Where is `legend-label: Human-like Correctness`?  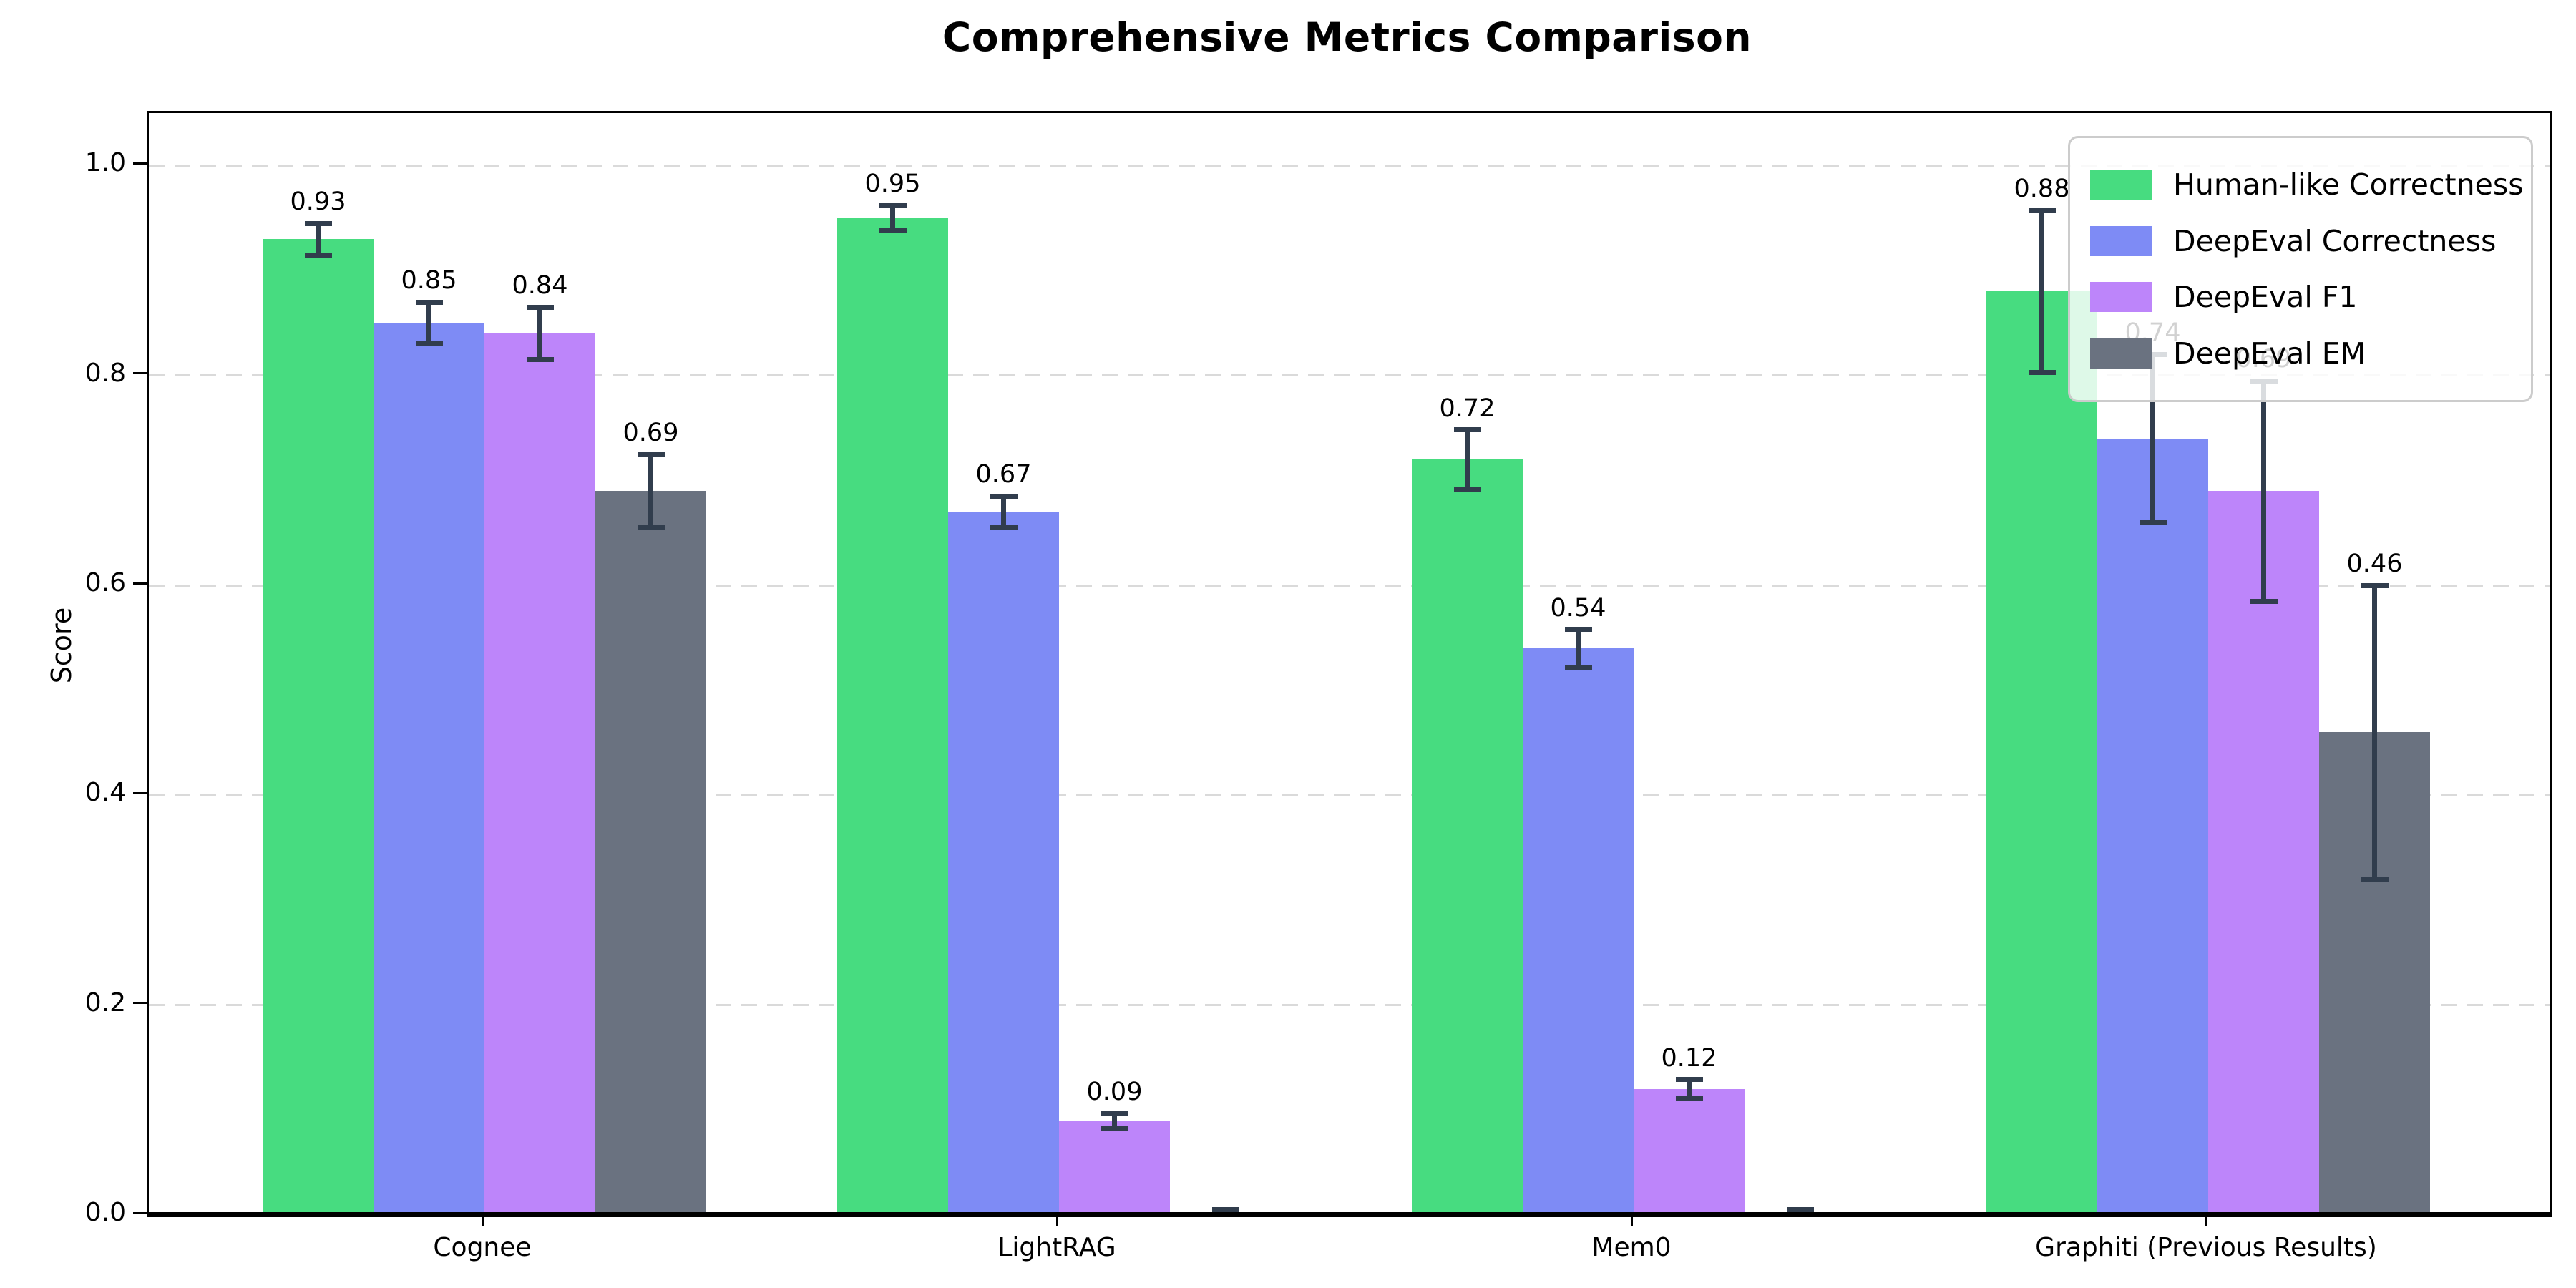
legend-label: Human-like Correctness is located at coordinates (2348, 184).